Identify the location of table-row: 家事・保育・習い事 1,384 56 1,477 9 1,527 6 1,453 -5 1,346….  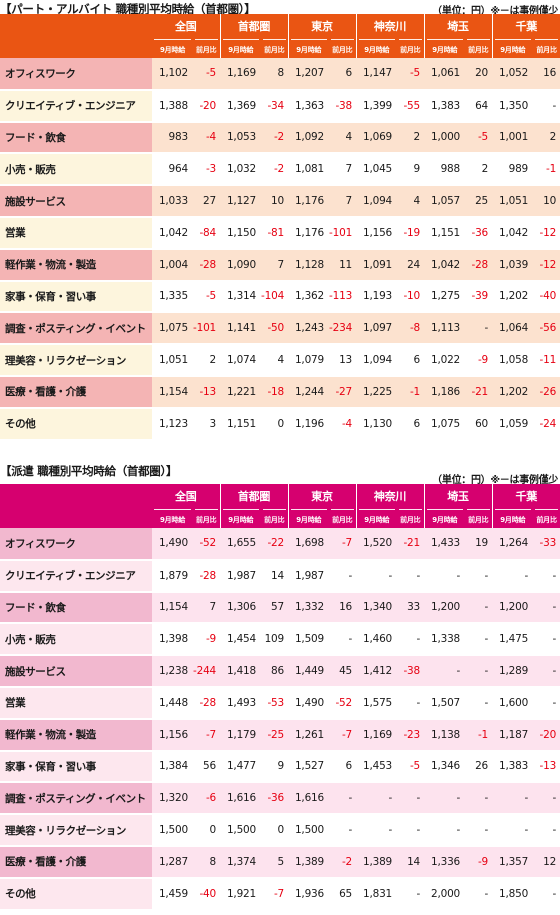
(280, 767).